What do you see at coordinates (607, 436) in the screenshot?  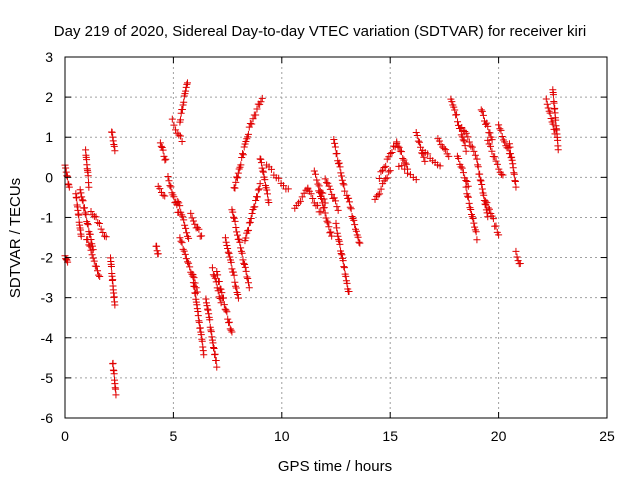 I see `x-tick-label: 25` at bounding box center [607, 436].